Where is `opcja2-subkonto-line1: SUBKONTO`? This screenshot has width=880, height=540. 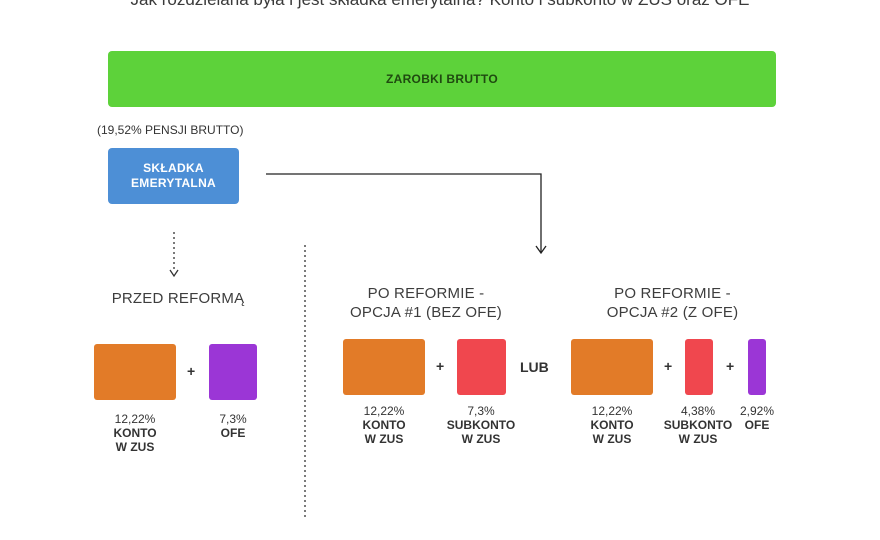
opcja2-subkonto-line1: SUBKONTO is located at coordinates (698, 425).